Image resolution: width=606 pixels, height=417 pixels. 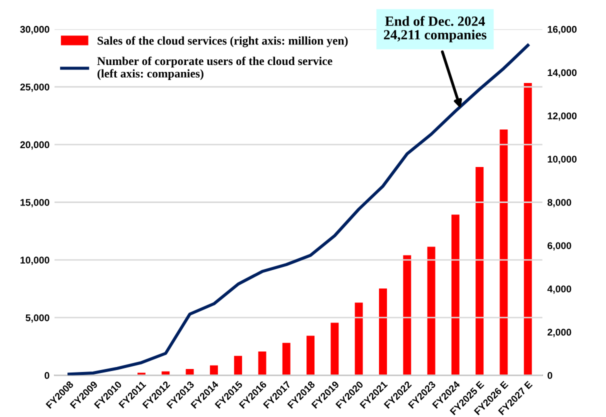 What do you see at coordinates (562, 30) in the screenshot?
I see `y2-tick-label: 16,000` at bounding box center [562, 30].